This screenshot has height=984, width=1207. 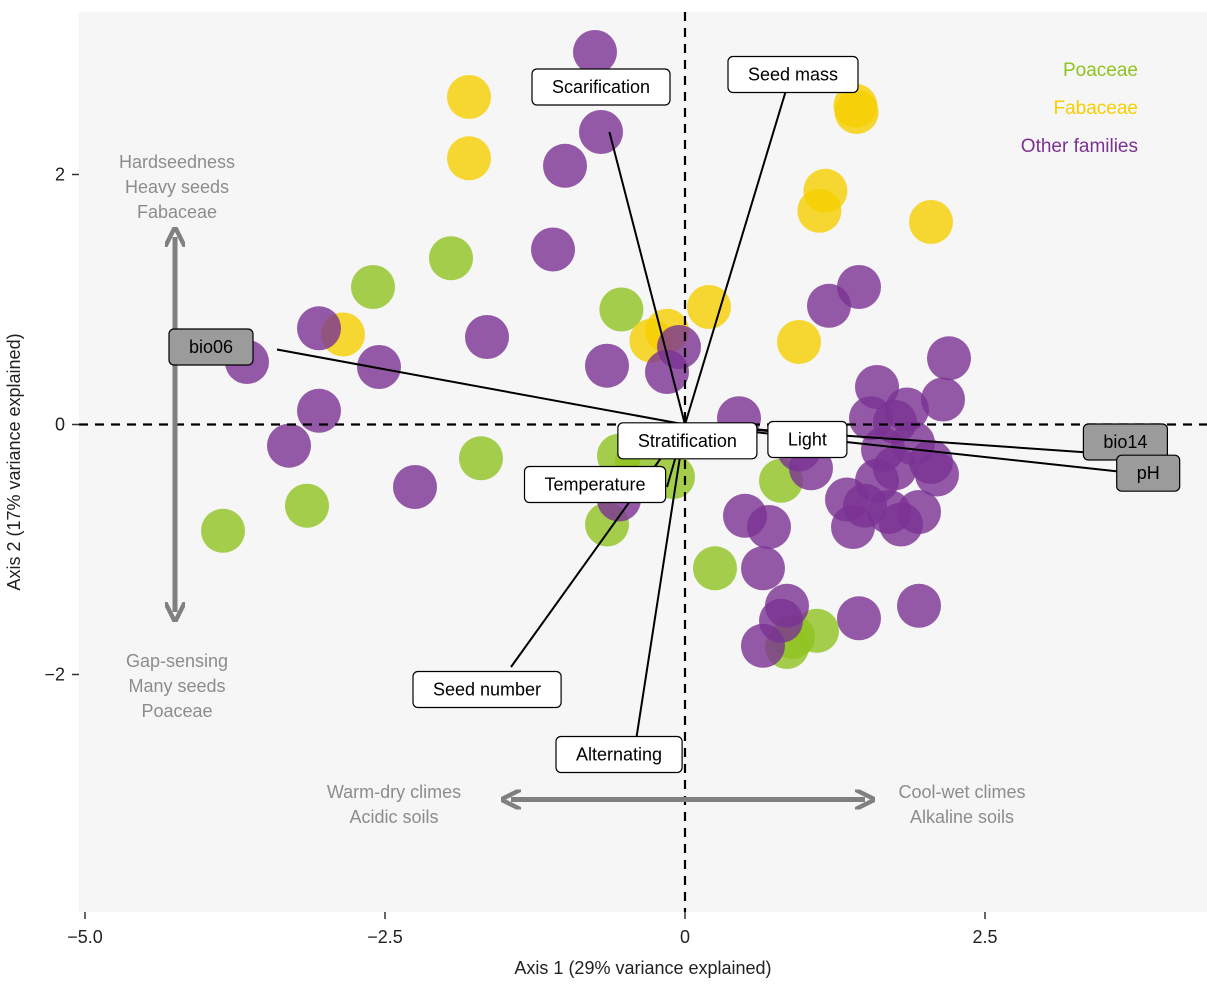 What do you see at coordinates (176, 686) in the screenshot?
I see `annotation-bottom-left-line-2: Many seeds` at bounding box center [176, 686].